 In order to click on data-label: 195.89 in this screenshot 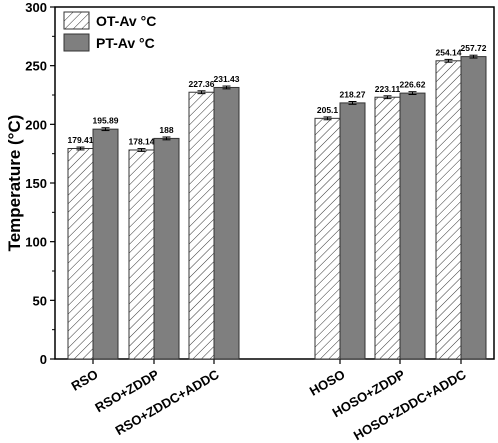, I will do `click(106, 121)`.